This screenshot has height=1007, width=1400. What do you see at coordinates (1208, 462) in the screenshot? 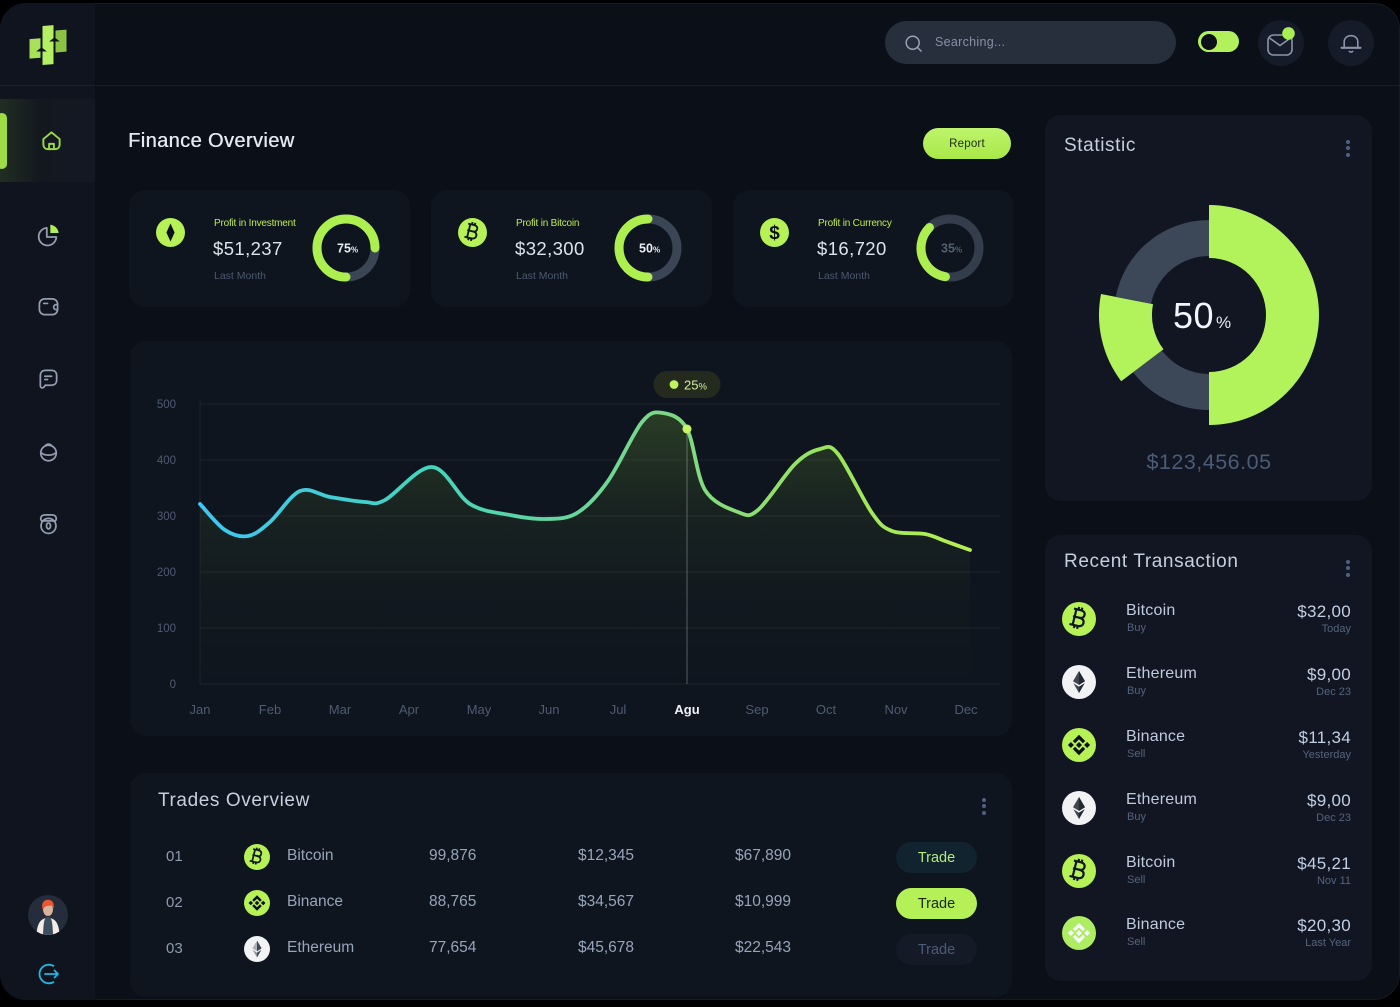
I see `svg-text: $123,456.05` at bounding box center [1208, 462].